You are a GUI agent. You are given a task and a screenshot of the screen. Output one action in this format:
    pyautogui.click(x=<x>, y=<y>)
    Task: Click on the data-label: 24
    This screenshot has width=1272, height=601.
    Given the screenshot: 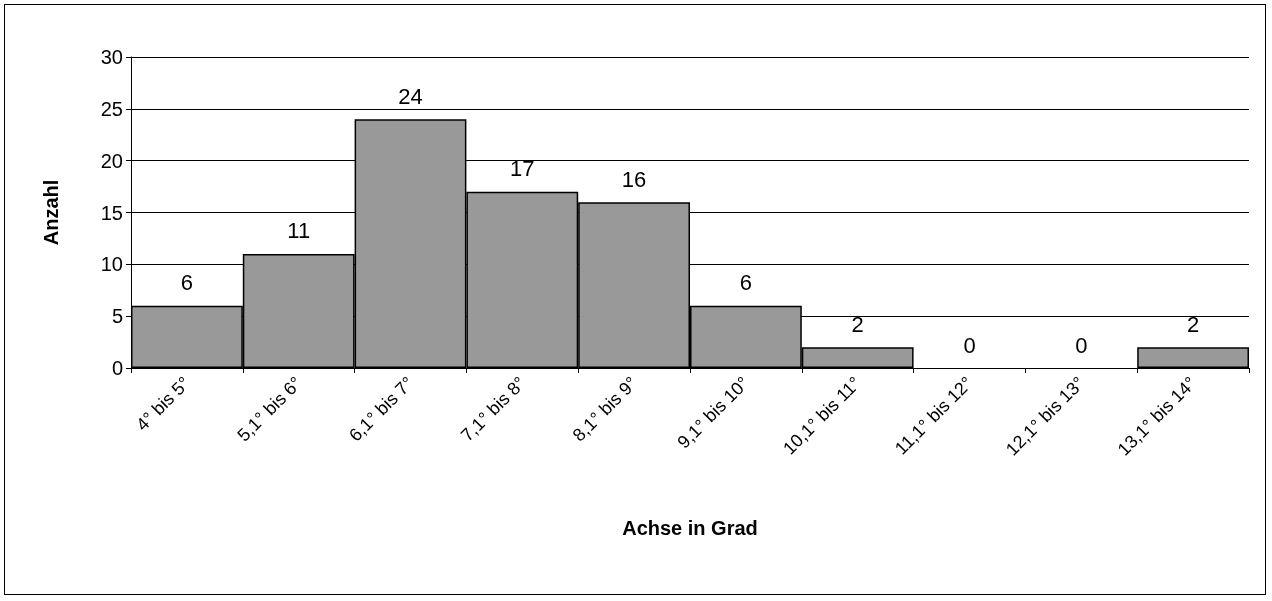 What is the action you would take?
    pyautogui.click(x=410, y=96)
    